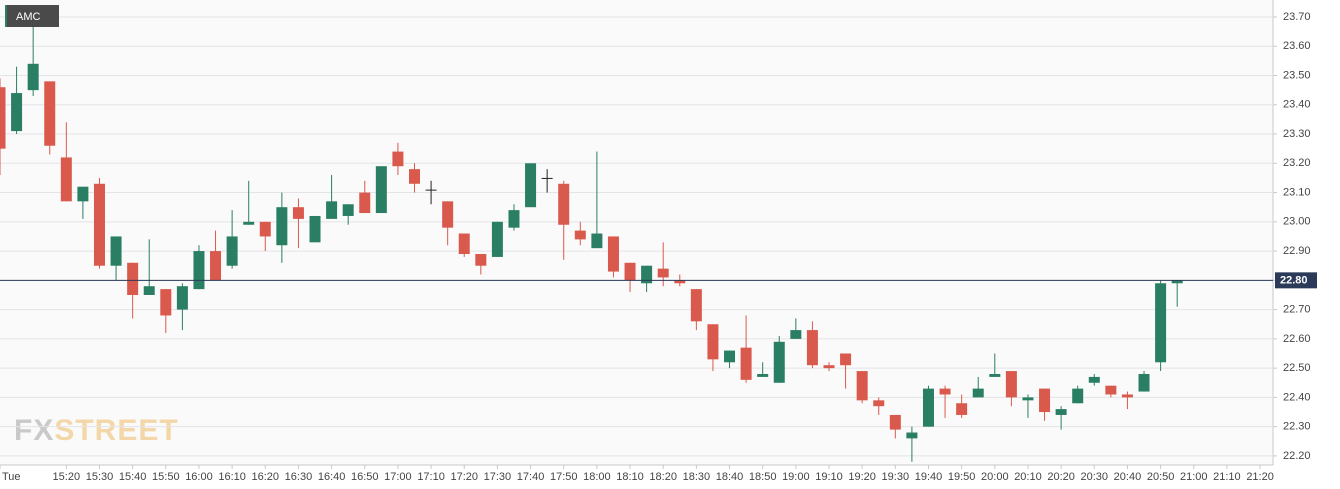  What do you see at coordinates (34, 430) in the screenshot?
I see `watermark-fx: FX` at bounding box center [34, 430].